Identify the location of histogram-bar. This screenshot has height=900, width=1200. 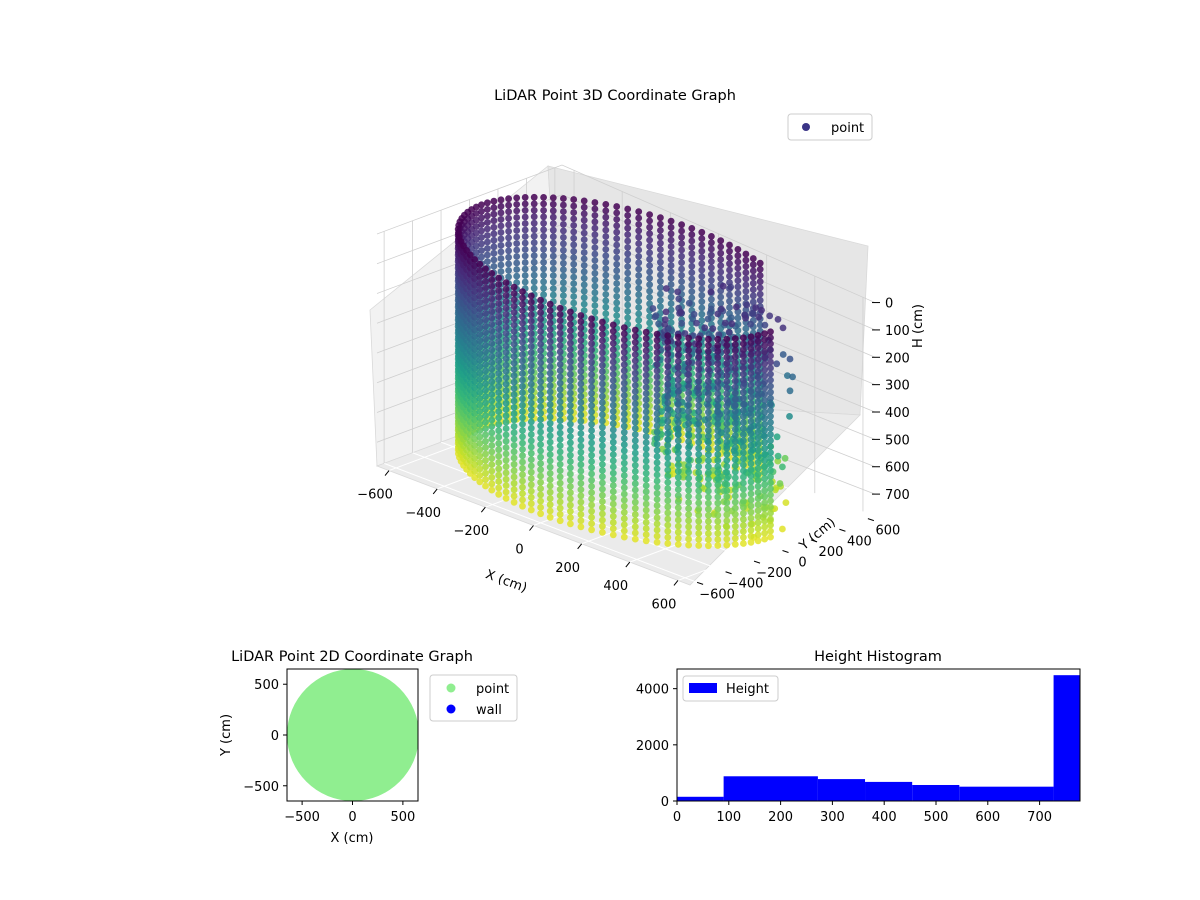
(700, 798).